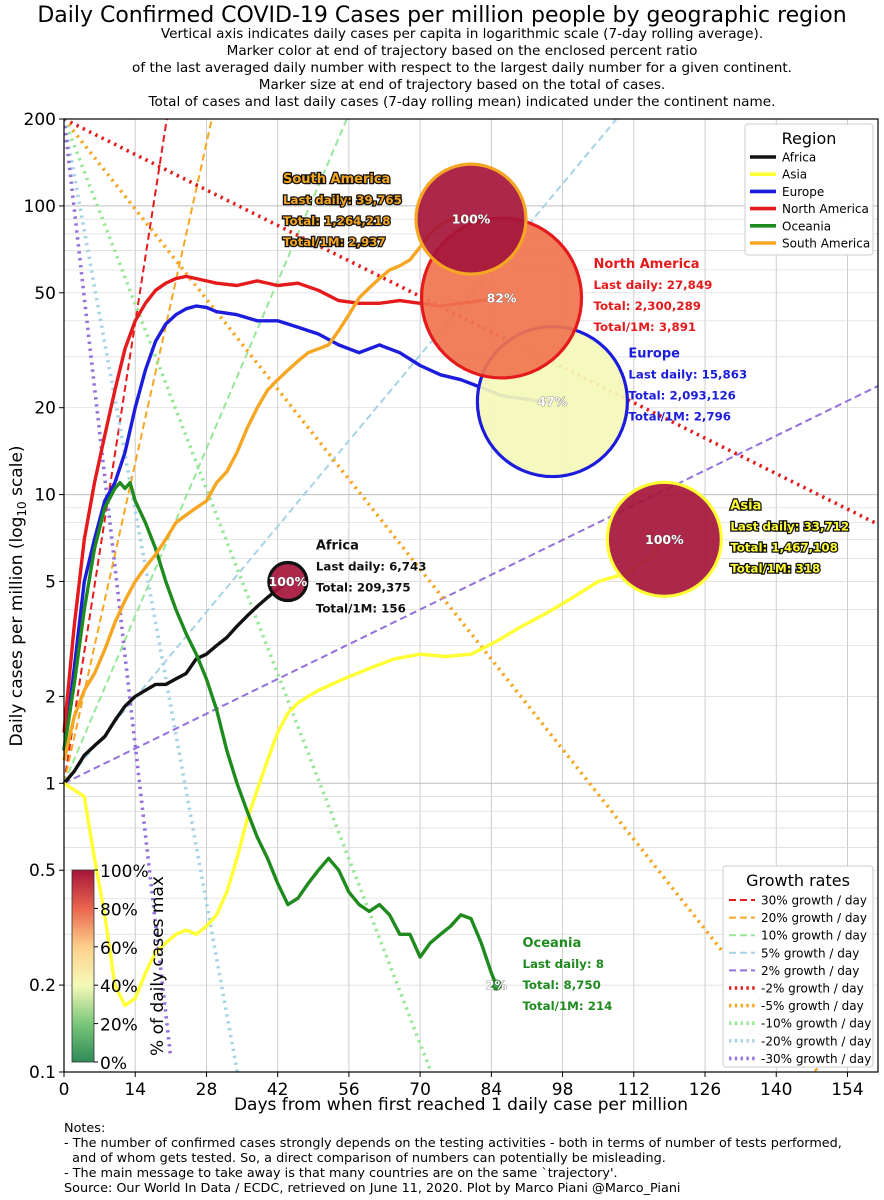 This screenshot has width=884, height=1200. What do you see at coordinates (810, 971) in the screenshot?
I see `legend-growth-item: 2% growth / day` at bounding box center [810, 971].